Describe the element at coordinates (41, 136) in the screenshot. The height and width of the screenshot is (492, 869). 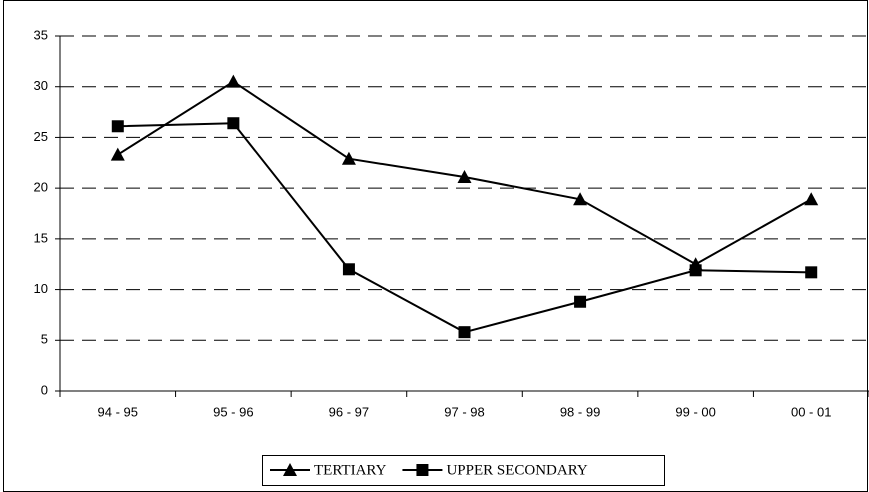
I see `y-tick-label: 25` at that location.